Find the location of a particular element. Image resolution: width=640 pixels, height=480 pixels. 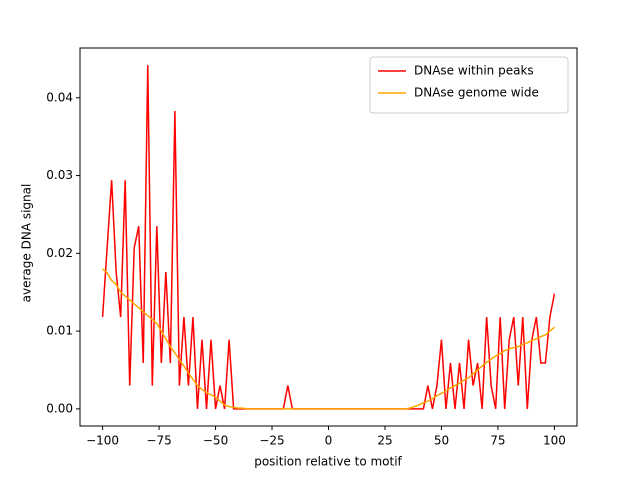

legend-label: DNAse genome wide is located at coordinates (476, 93).